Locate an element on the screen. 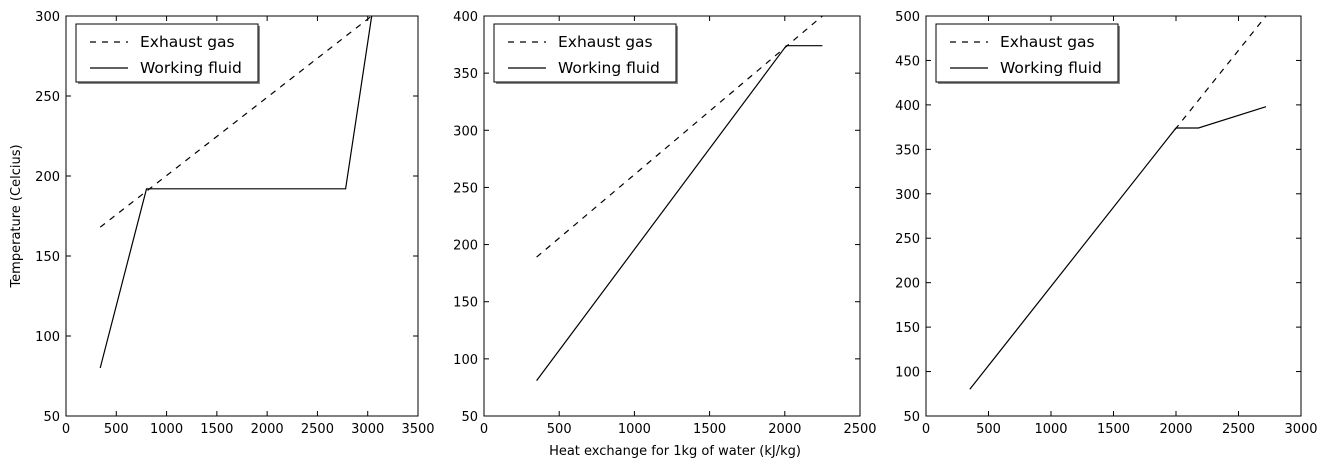 The width and height of the screenshot is (1328, 461). x-tick-label: 3500 is located at coordinates (417, 429).